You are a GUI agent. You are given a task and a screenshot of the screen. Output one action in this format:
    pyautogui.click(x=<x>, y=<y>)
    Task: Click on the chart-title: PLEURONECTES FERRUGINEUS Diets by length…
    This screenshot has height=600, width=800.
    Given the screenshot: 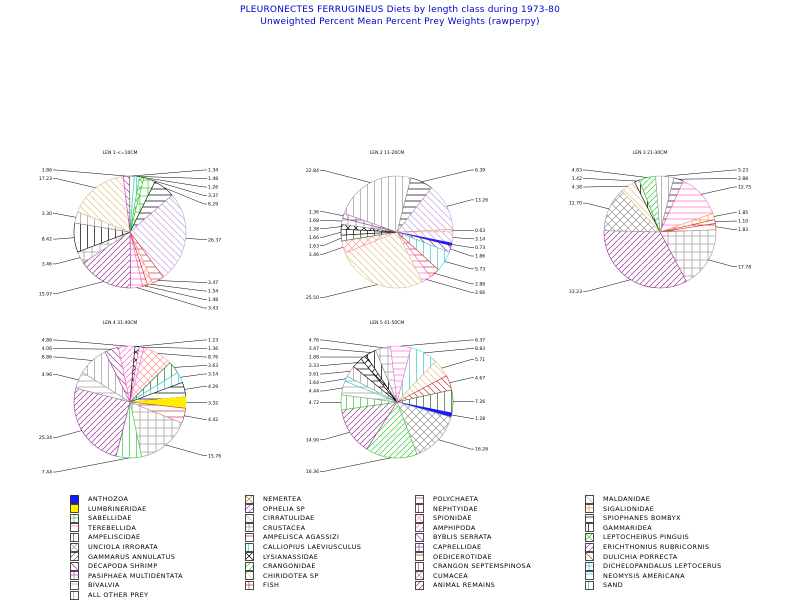 What is the action you would take?
    pyautogui.click(x=400, y=10)
    